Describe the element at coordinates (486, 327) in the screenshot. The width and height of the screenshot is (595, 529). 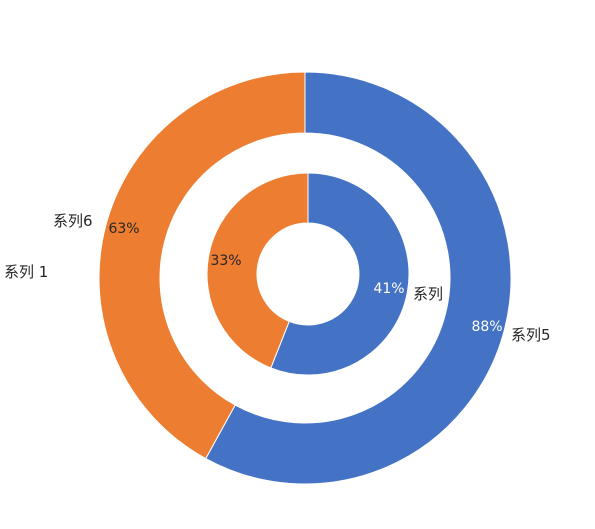
I see `outer-ring-percent-label-0: 88%` at that location.